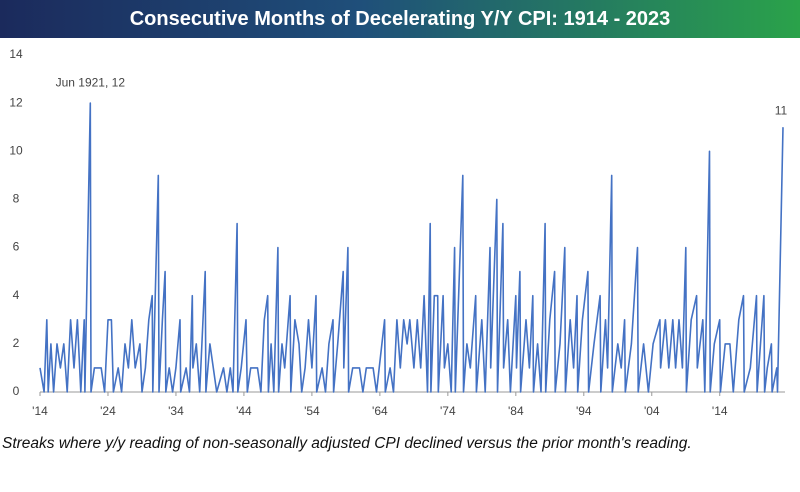  What do you see at coordinates (781, 110) in the screenshot?
I see `annotation: 11` at bounding box center [781, 110].